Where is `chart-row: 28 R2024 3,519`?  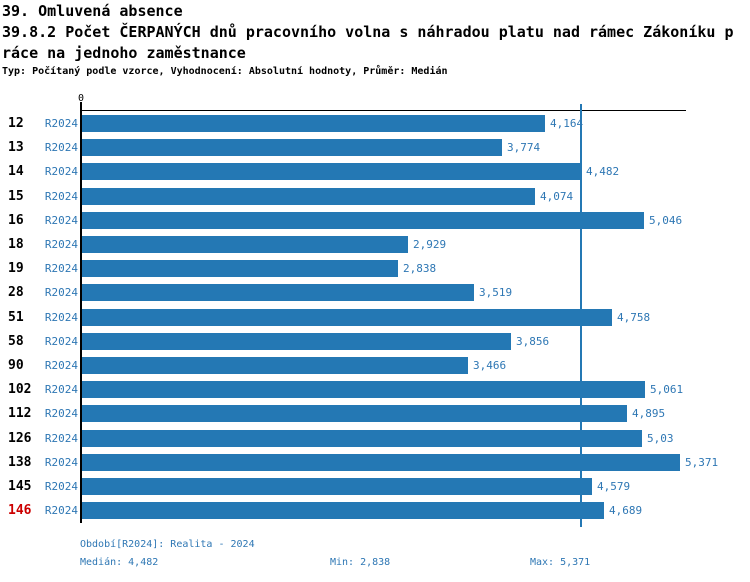 chart-row: 28 R2024 3,519 is located at coordinates (375, 292).